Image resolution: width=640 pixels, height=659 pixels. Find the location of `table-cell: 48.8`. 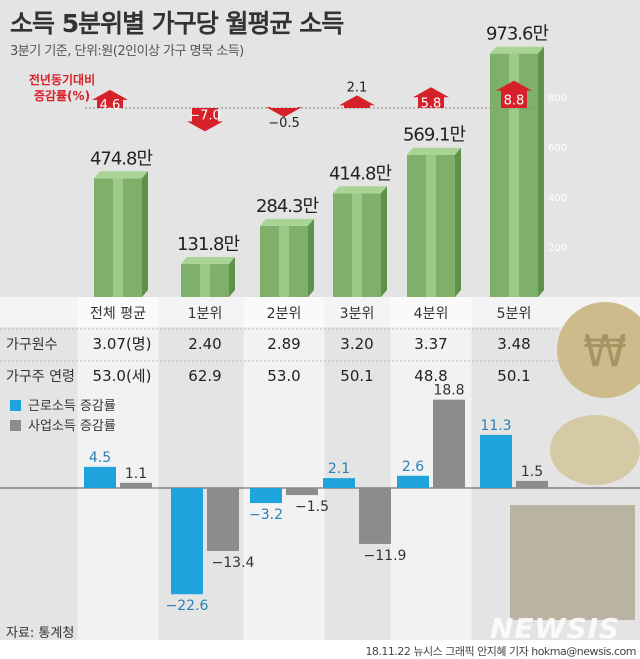

table-cell: 48.8 is located at coordinates (430, 376).